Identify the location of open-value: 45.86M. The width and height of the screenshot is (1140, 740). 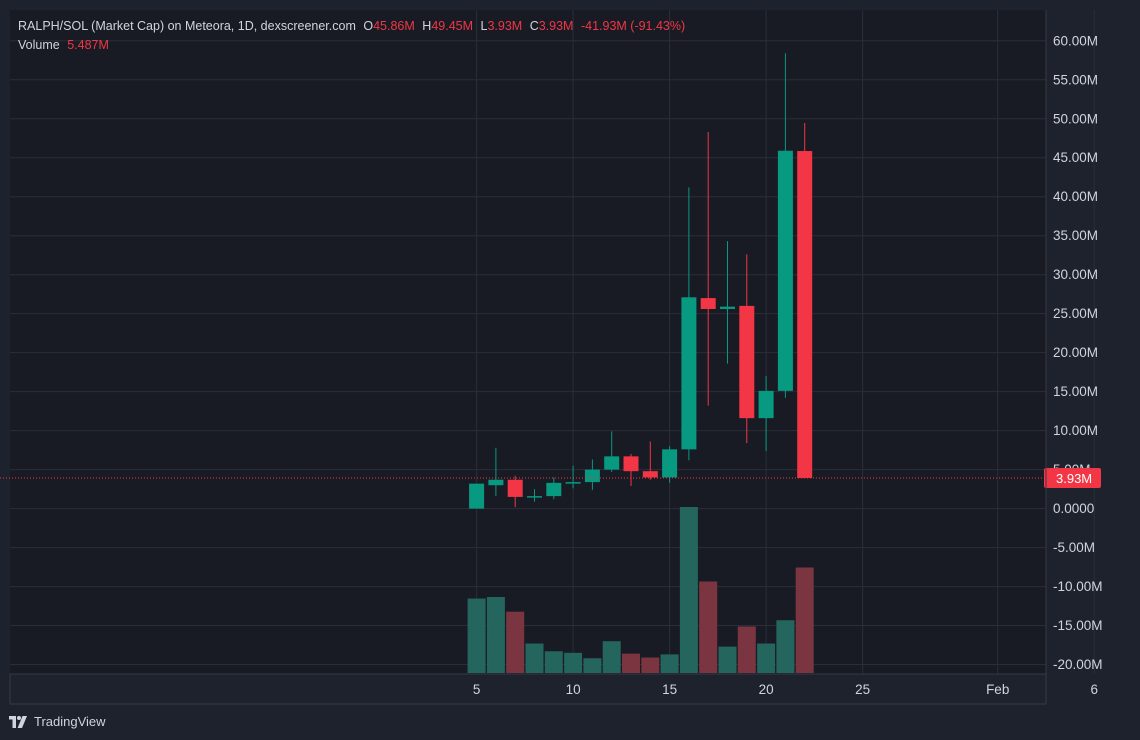
(394, 26).